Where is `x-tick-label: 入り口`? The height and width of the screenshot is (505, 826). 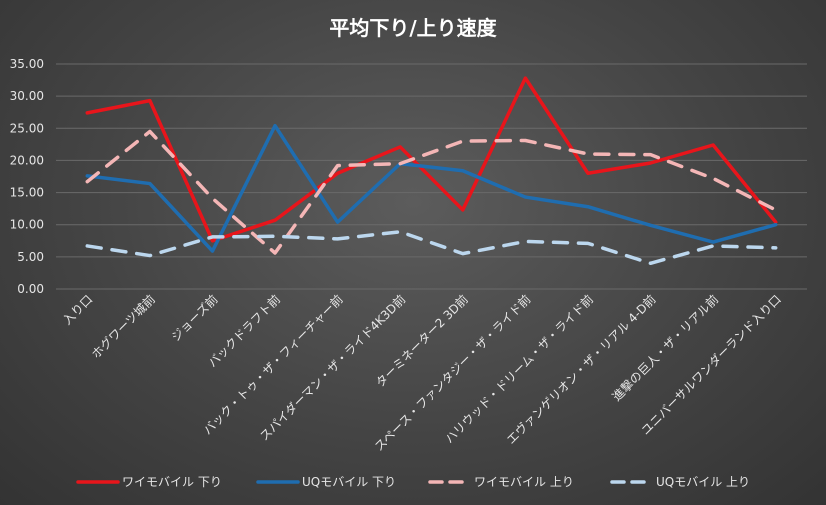 x-tick-label: 入り口 is located at coordinates (77, 309).